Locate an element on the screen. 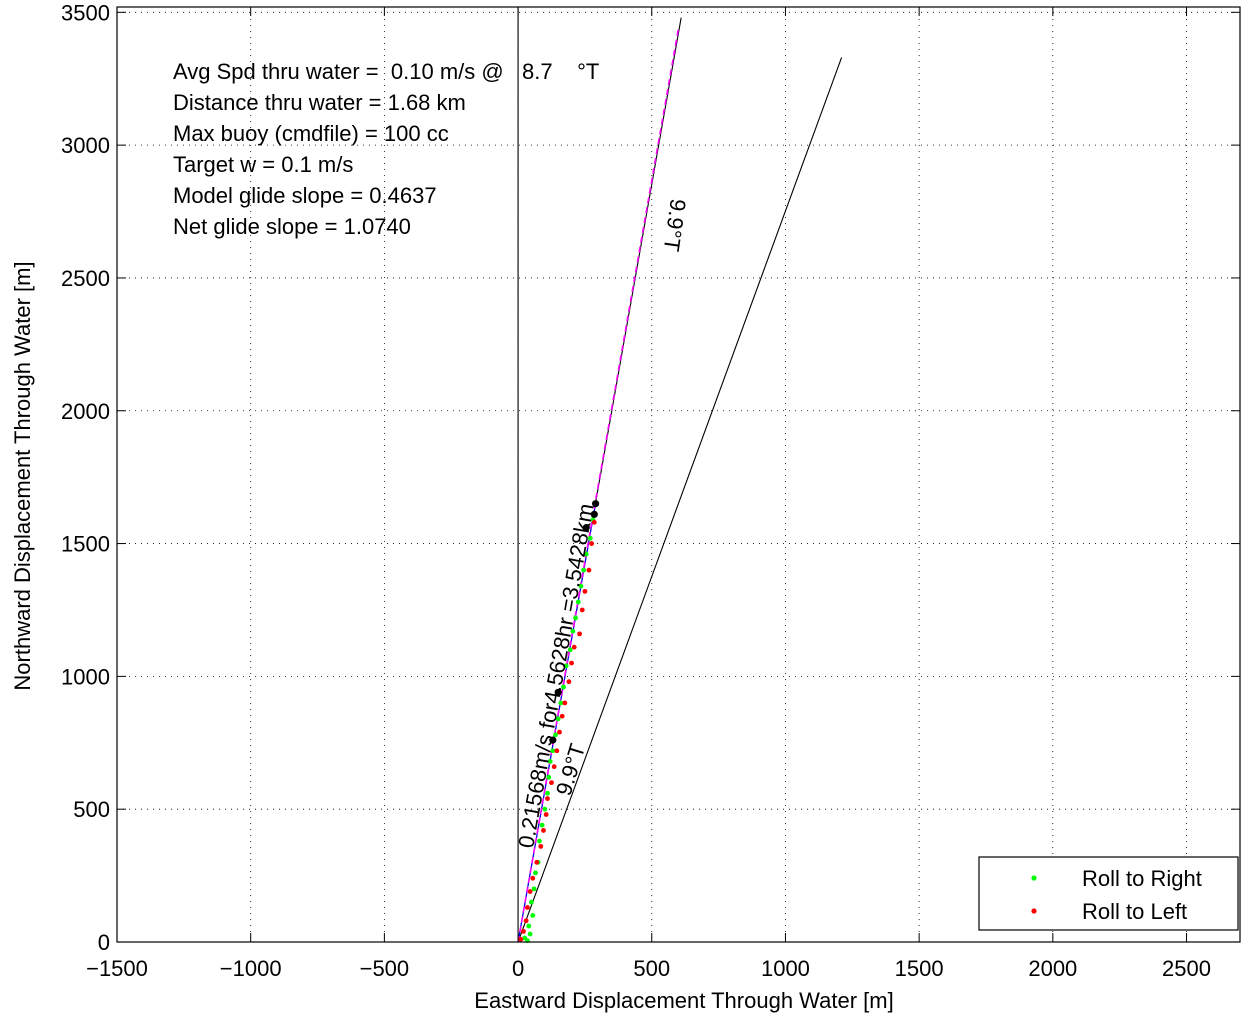 The image size is (1246, 1018). y-tick-label: 1500 is located at coordinates (85, 544).